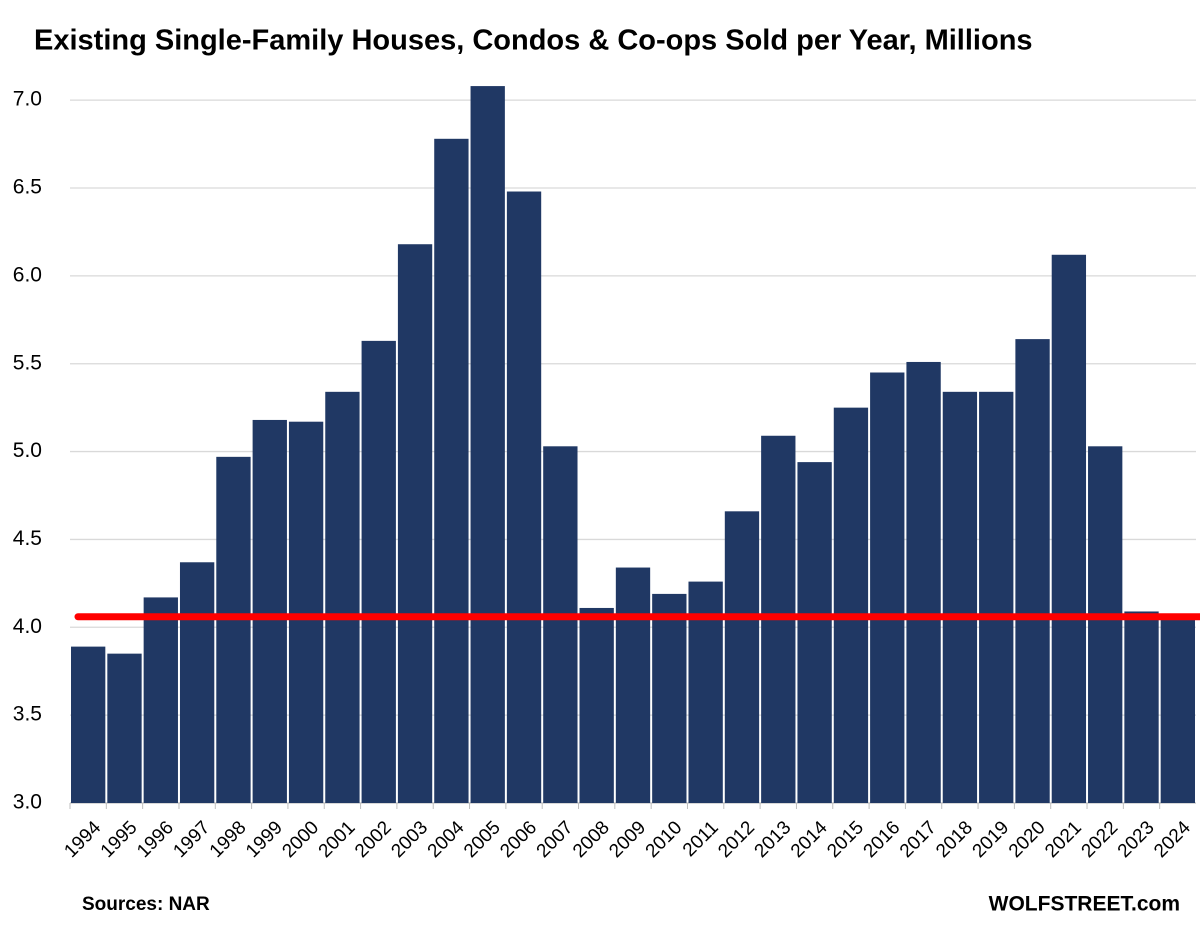  I want to click on y-tick-label: 6.0, so click(27, 274).